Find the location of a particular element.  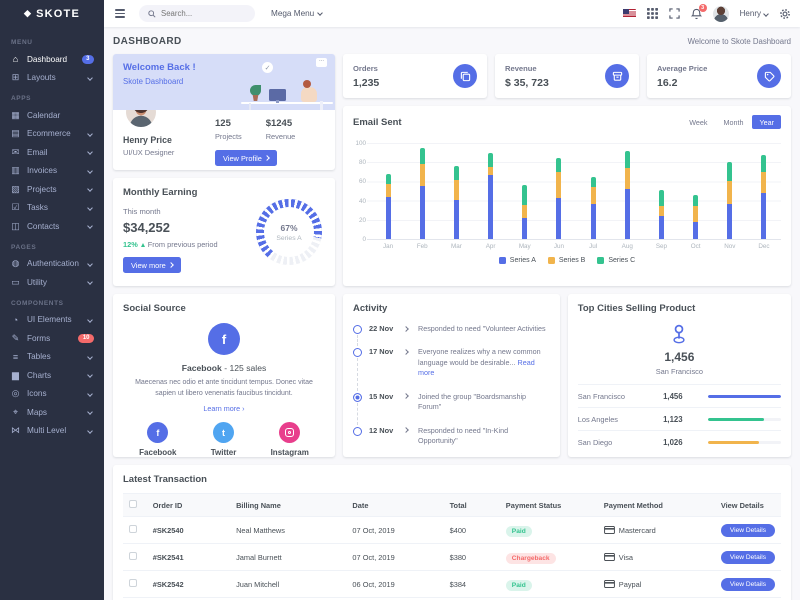

learn-more-link: Learn more › is located at coordinates (224, 408).